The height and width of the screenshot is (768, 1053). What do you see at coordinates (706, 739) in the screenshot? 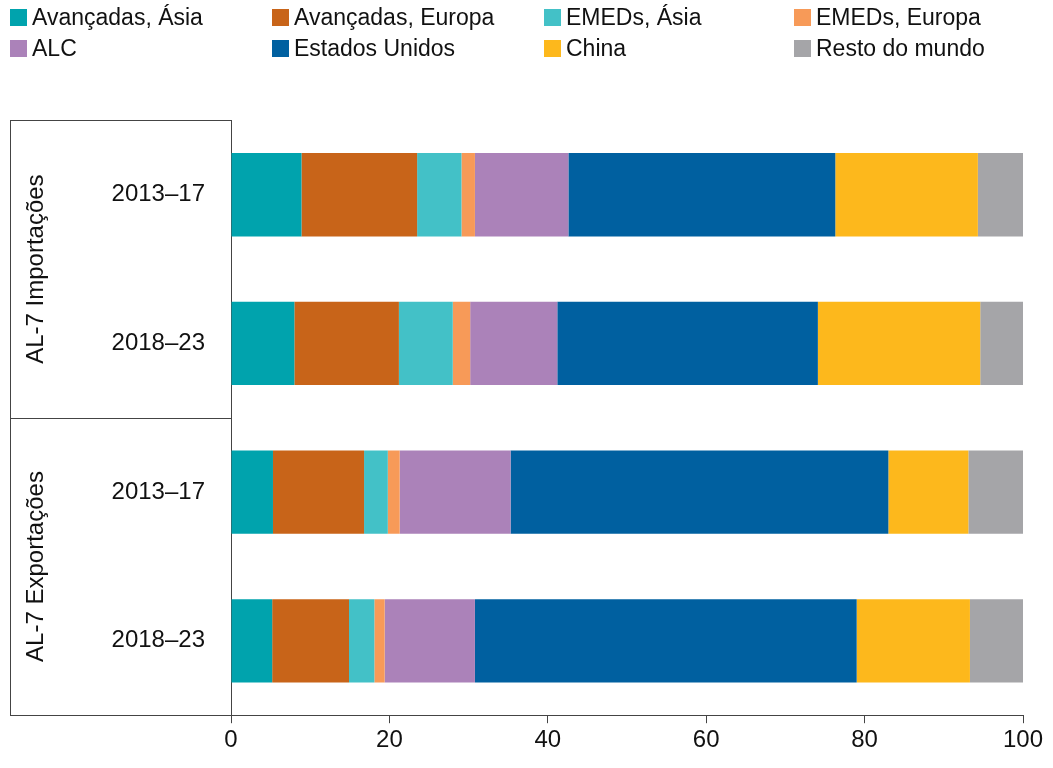
I see `x-tick-label: 60` at bounding box center [706, 739].